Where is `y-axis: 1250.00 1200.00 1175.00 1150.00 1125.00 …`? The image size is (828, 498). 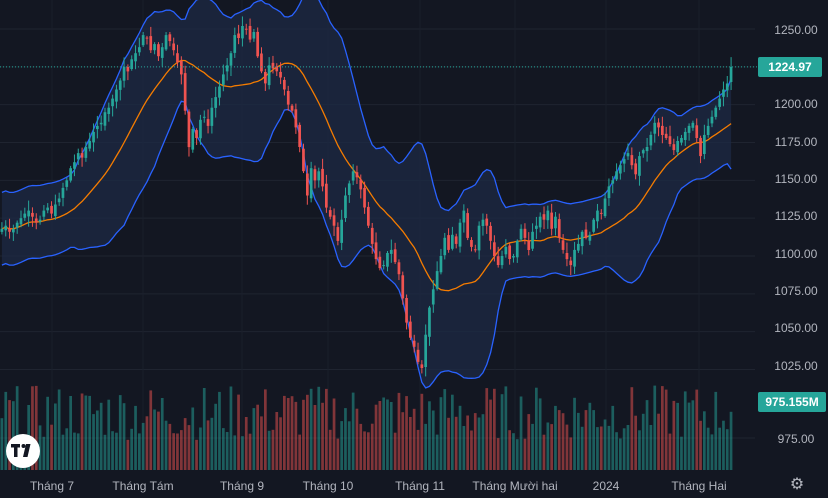
y-axis: 1250.00 1200.00 1175.00 1150.00 1125.00 … is located at coordinates (796, 234).